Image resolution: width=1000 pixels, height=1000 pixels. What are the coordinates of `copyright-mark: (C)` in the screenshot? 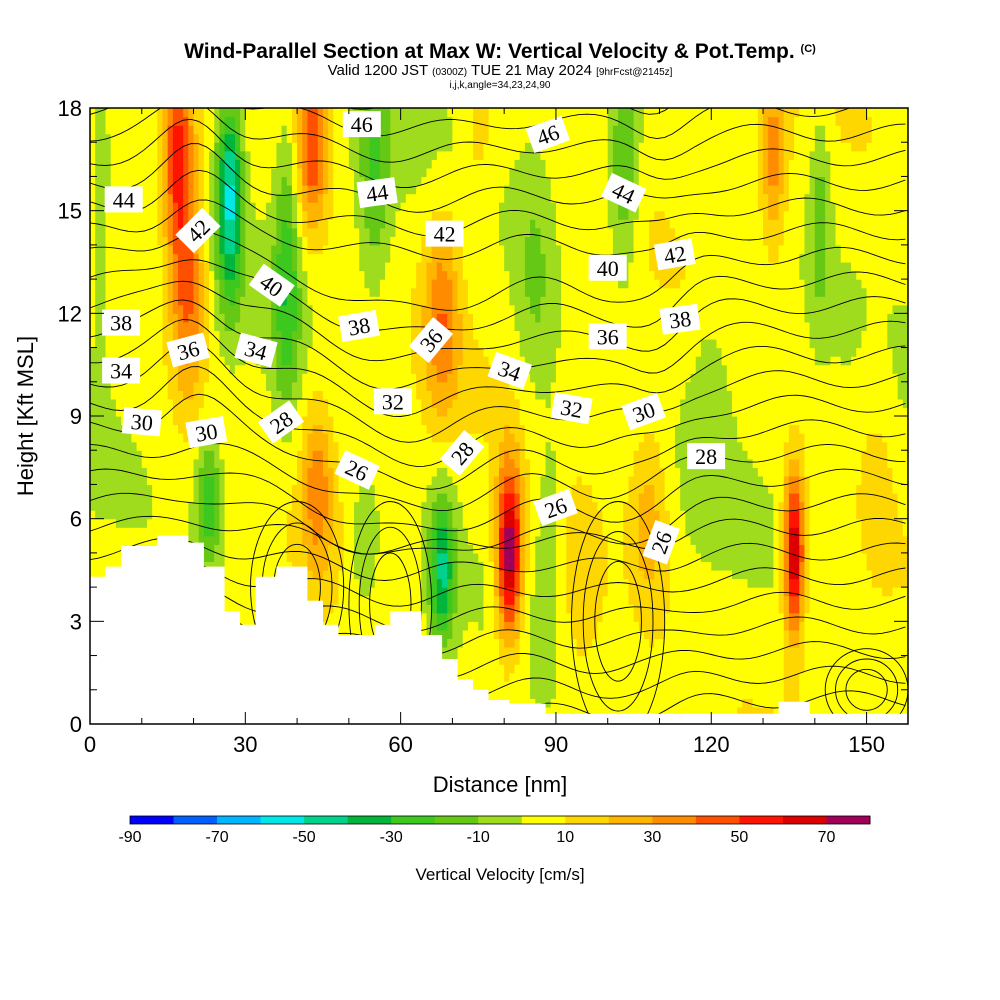 It's located at (808, 49).